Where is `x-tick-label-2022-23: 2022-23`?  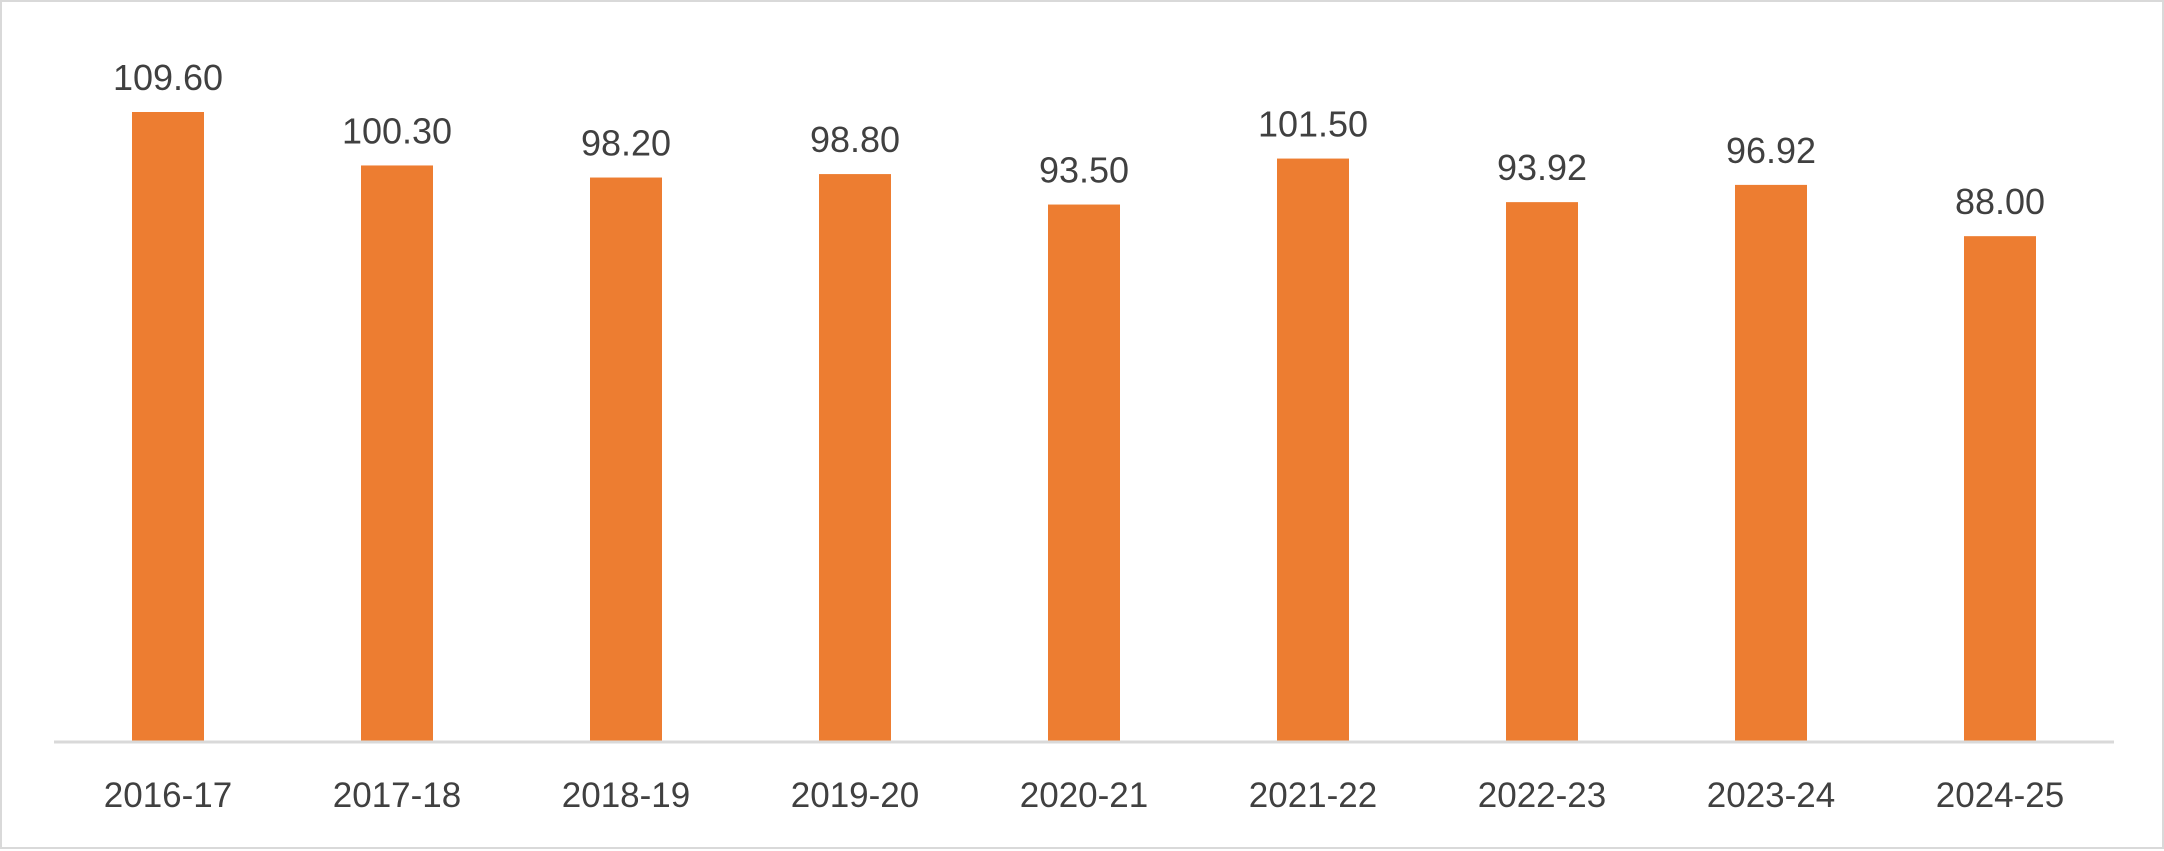 x-tick-label-2022-23: 2022-23 is located at coordinates (1542, 795).